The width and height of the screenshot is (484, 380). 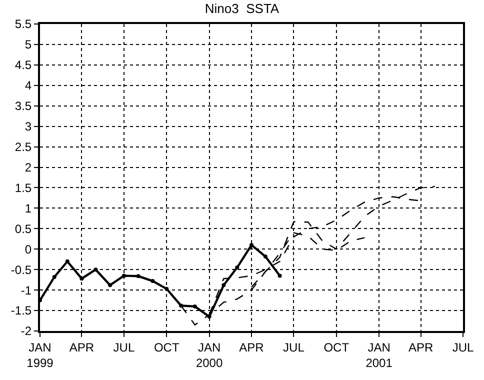 What do you see at coordinates (379, 355) in the screenshot?
I see `x-tick-label: JAN 2001` at bounding box center [379, 355].